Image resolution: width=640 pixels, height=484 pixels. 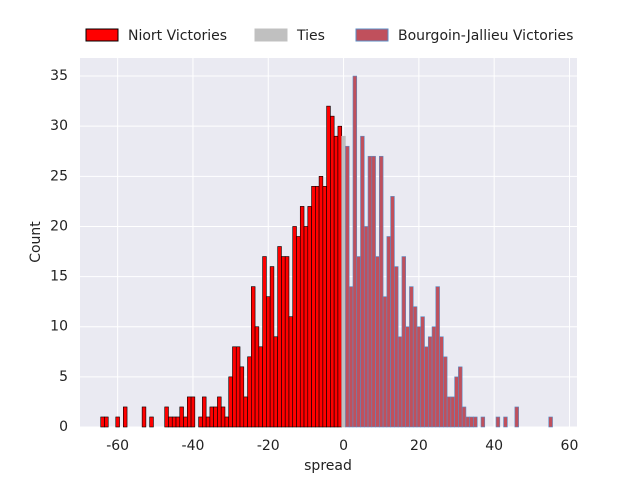 I want to click on y-tick-label: 25, so click(x=59, y=176).